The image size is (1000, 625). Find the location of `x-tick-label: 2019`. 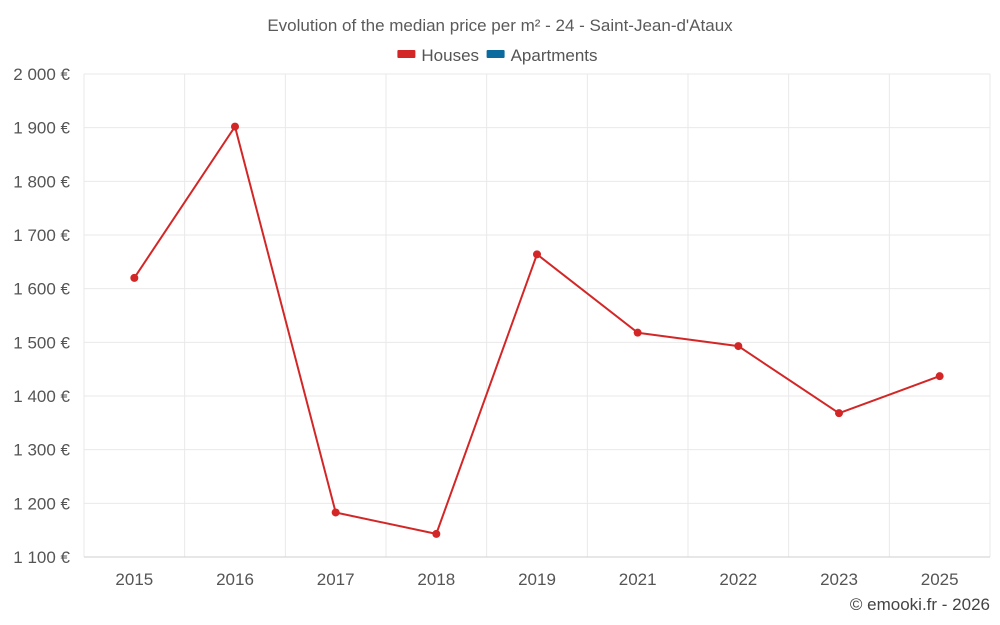

x-tick-label: 2019 is located at coordinates (537, 579).